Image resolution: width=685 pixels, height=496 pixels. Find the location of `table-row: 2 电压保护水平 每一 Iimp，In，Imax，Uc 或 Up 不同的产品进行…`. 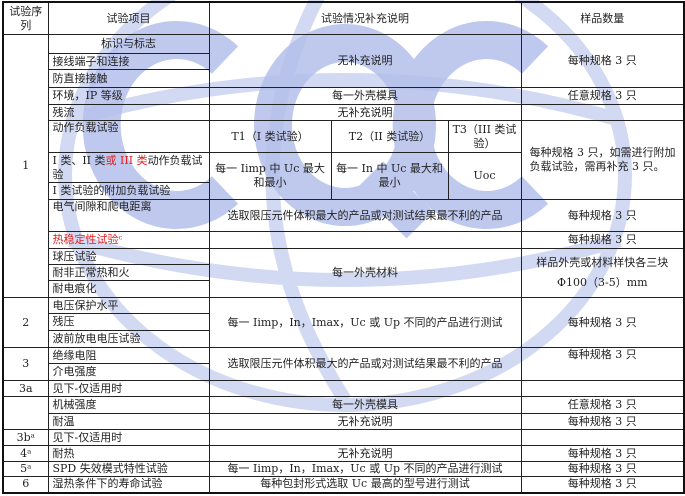

table-row: 2 电压保护水平 每一 Iimp，In，Imax，Uc 或 Up 不同的产品进行… is located at coordinates (343, 322).